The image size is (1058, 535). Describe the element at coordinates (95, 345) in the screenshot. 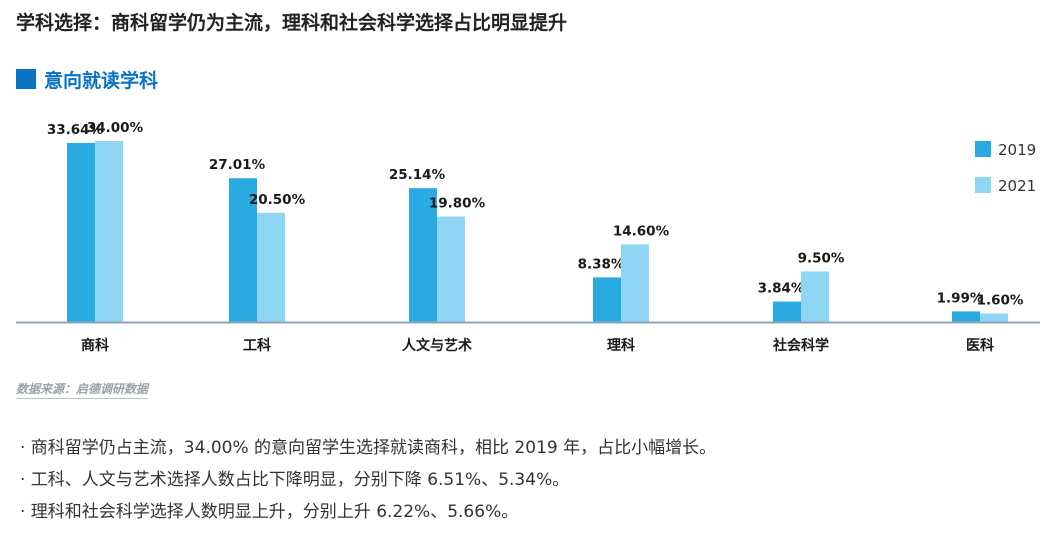

I see `category-label: 商科` at that location.